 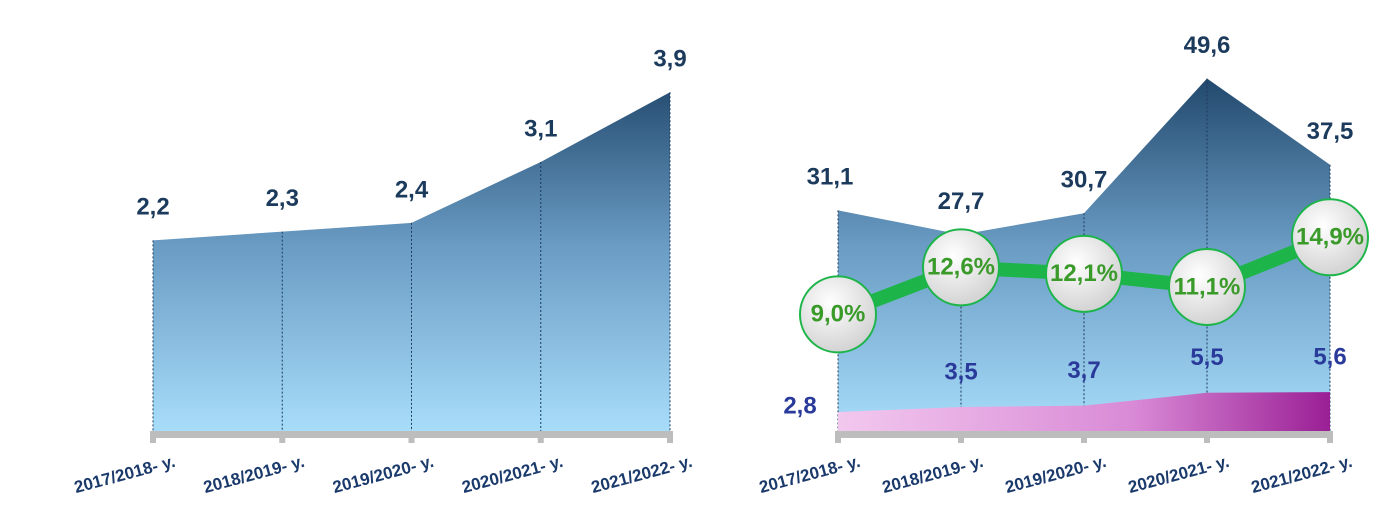 What do you see at coordinates (1207, 45) in the screenshot?
I see `value-label: 49,6` at bounding box center [1207, 45].